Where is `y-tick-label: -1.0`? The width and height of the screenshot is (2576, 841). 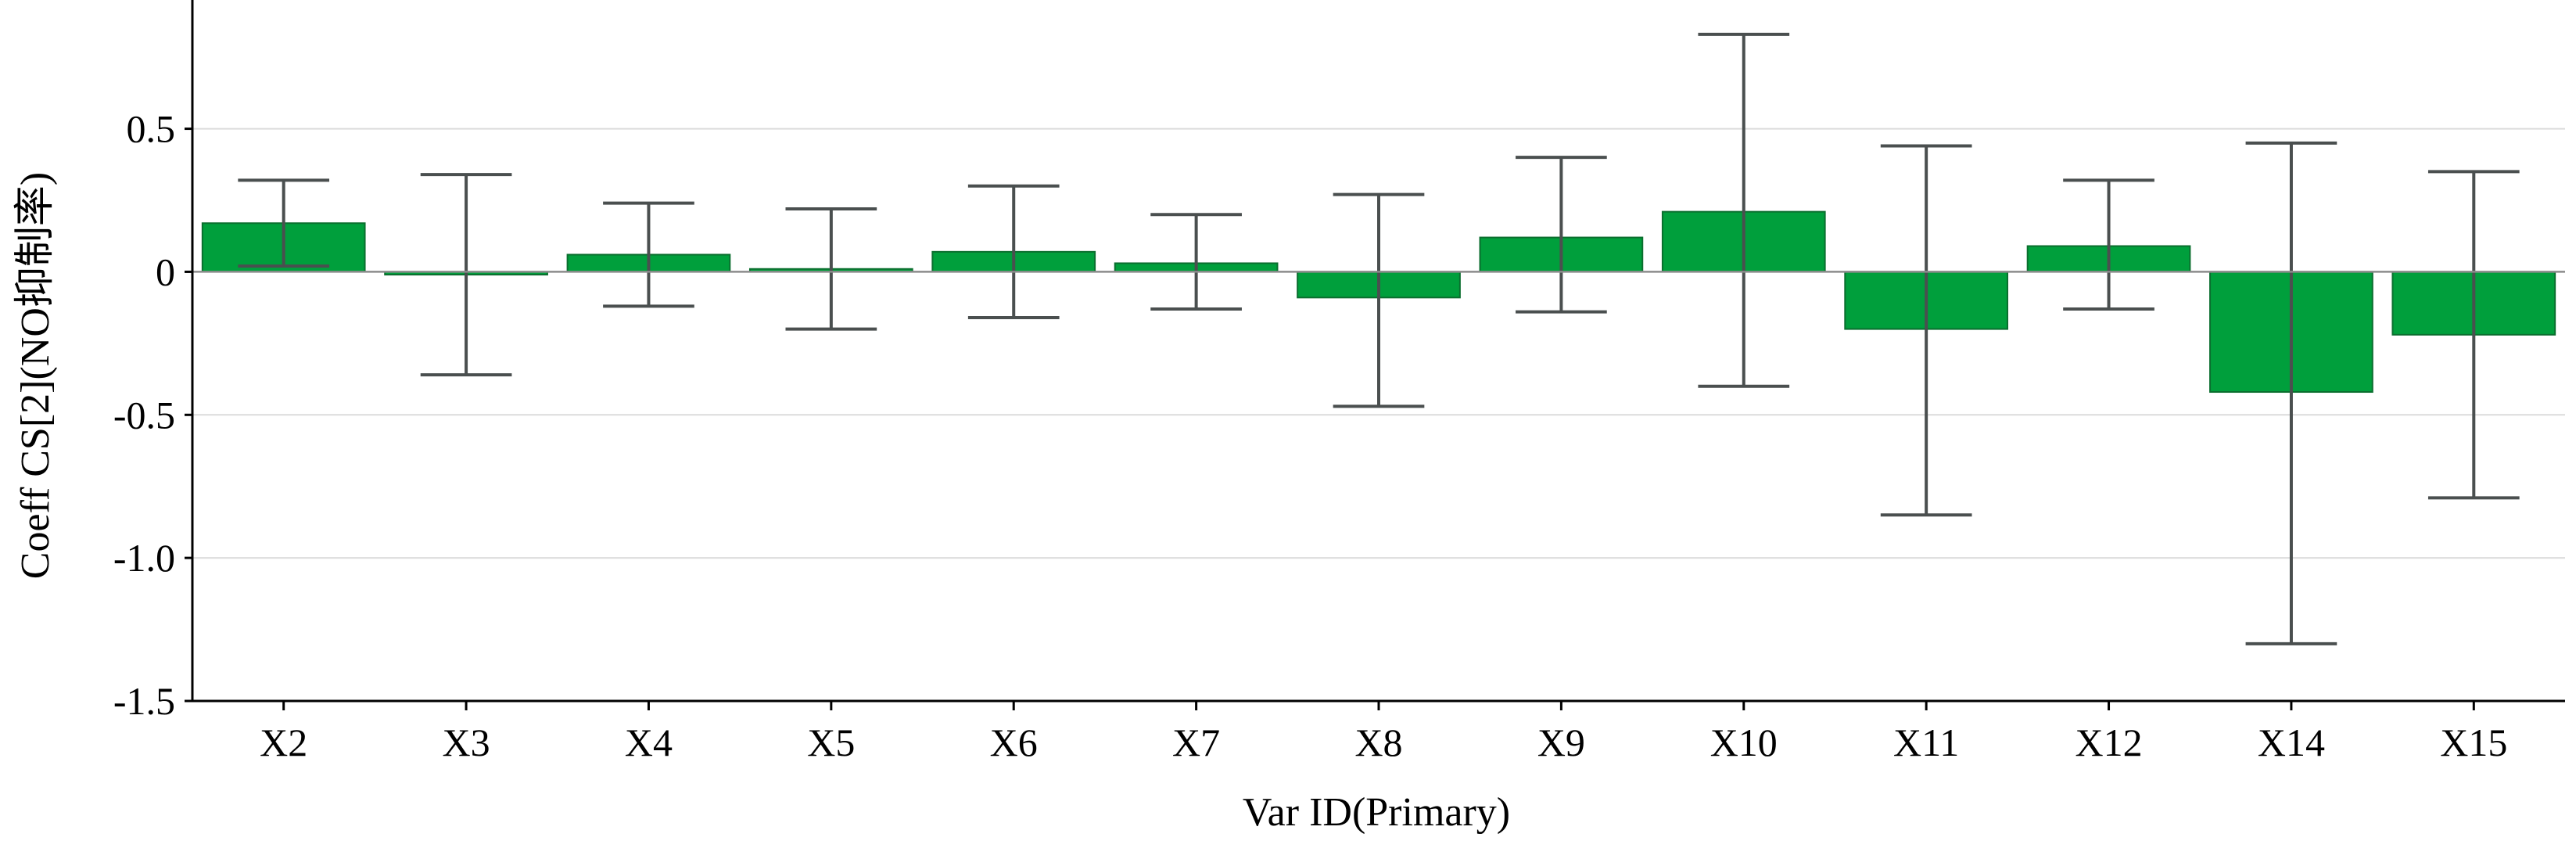 y-tick-label: -1.0 is located at coordinates (144, 558).